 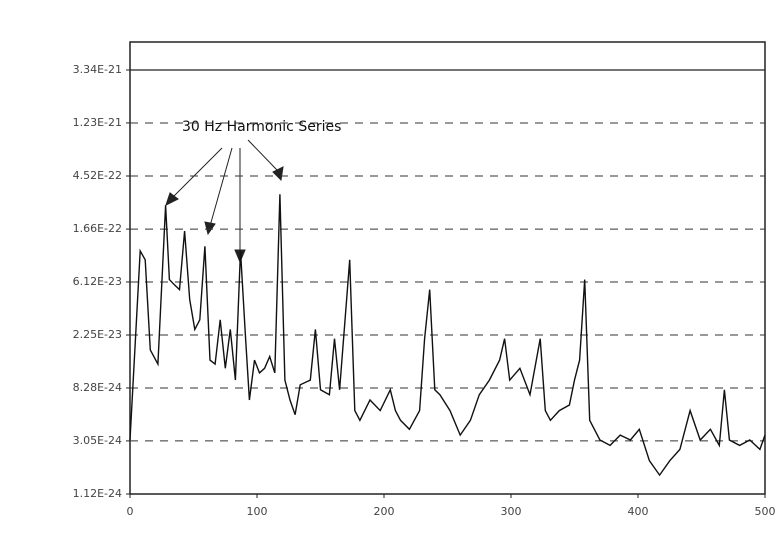 I want to click on y-tick-label: 4.52E-22, so click(x=97, y=175).